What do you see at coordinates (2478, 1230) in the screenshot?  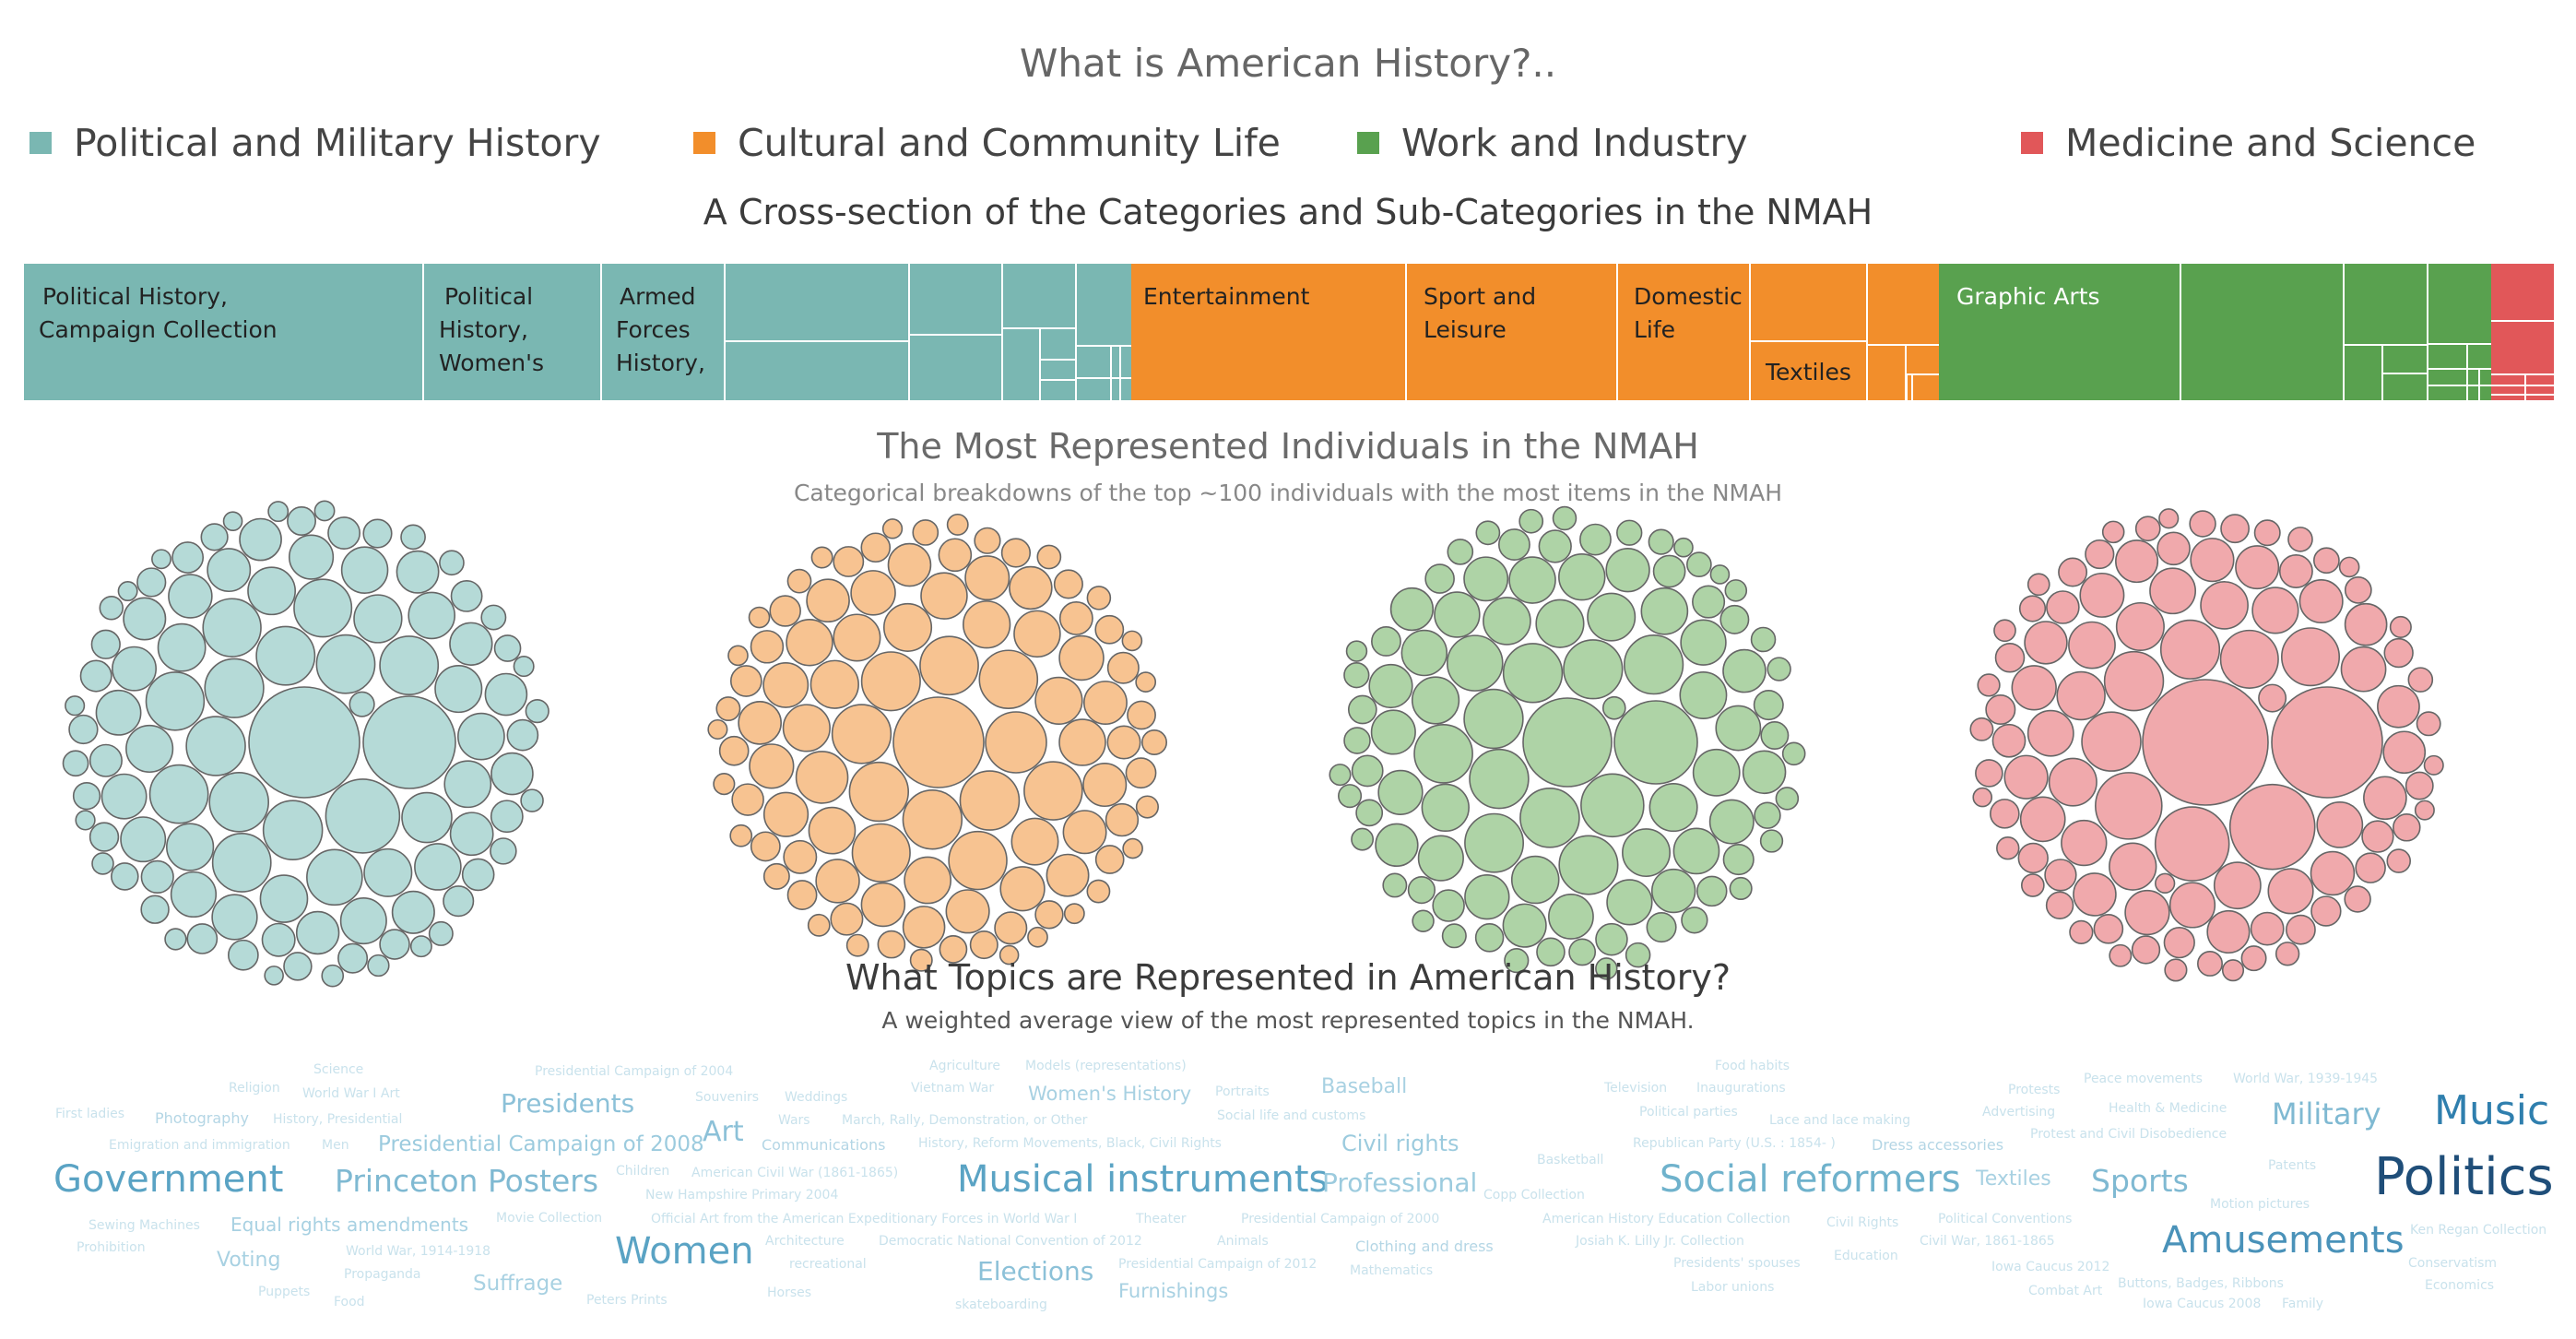 I see `word-cloud-word: Ken Regan Collection` at bounding box center [2478, 1230].